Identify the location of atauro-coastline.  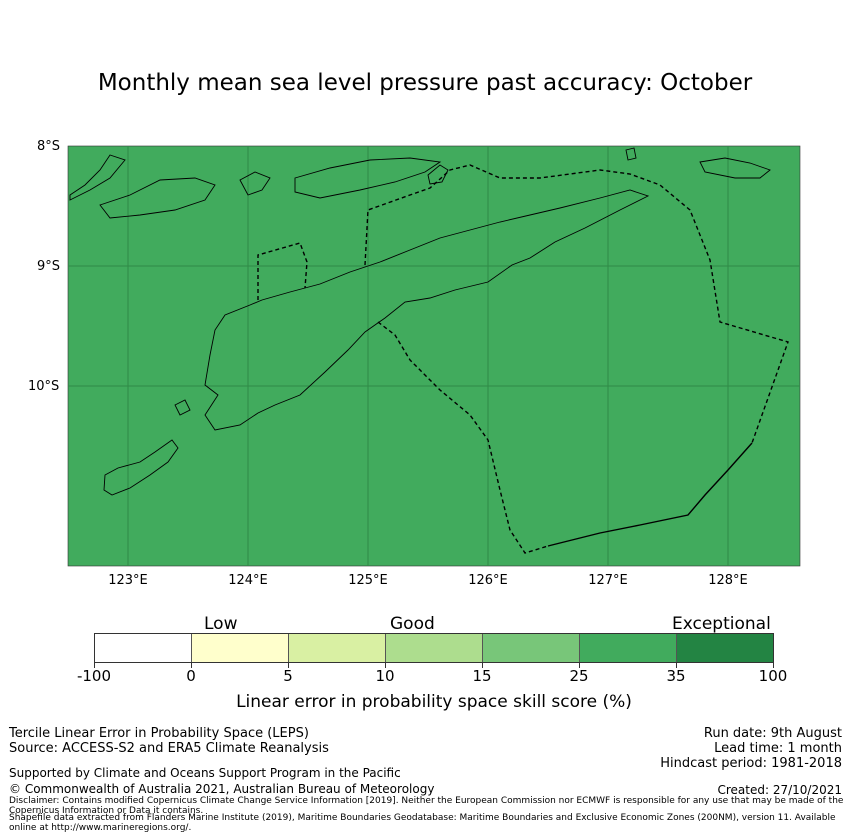
(438, 174).